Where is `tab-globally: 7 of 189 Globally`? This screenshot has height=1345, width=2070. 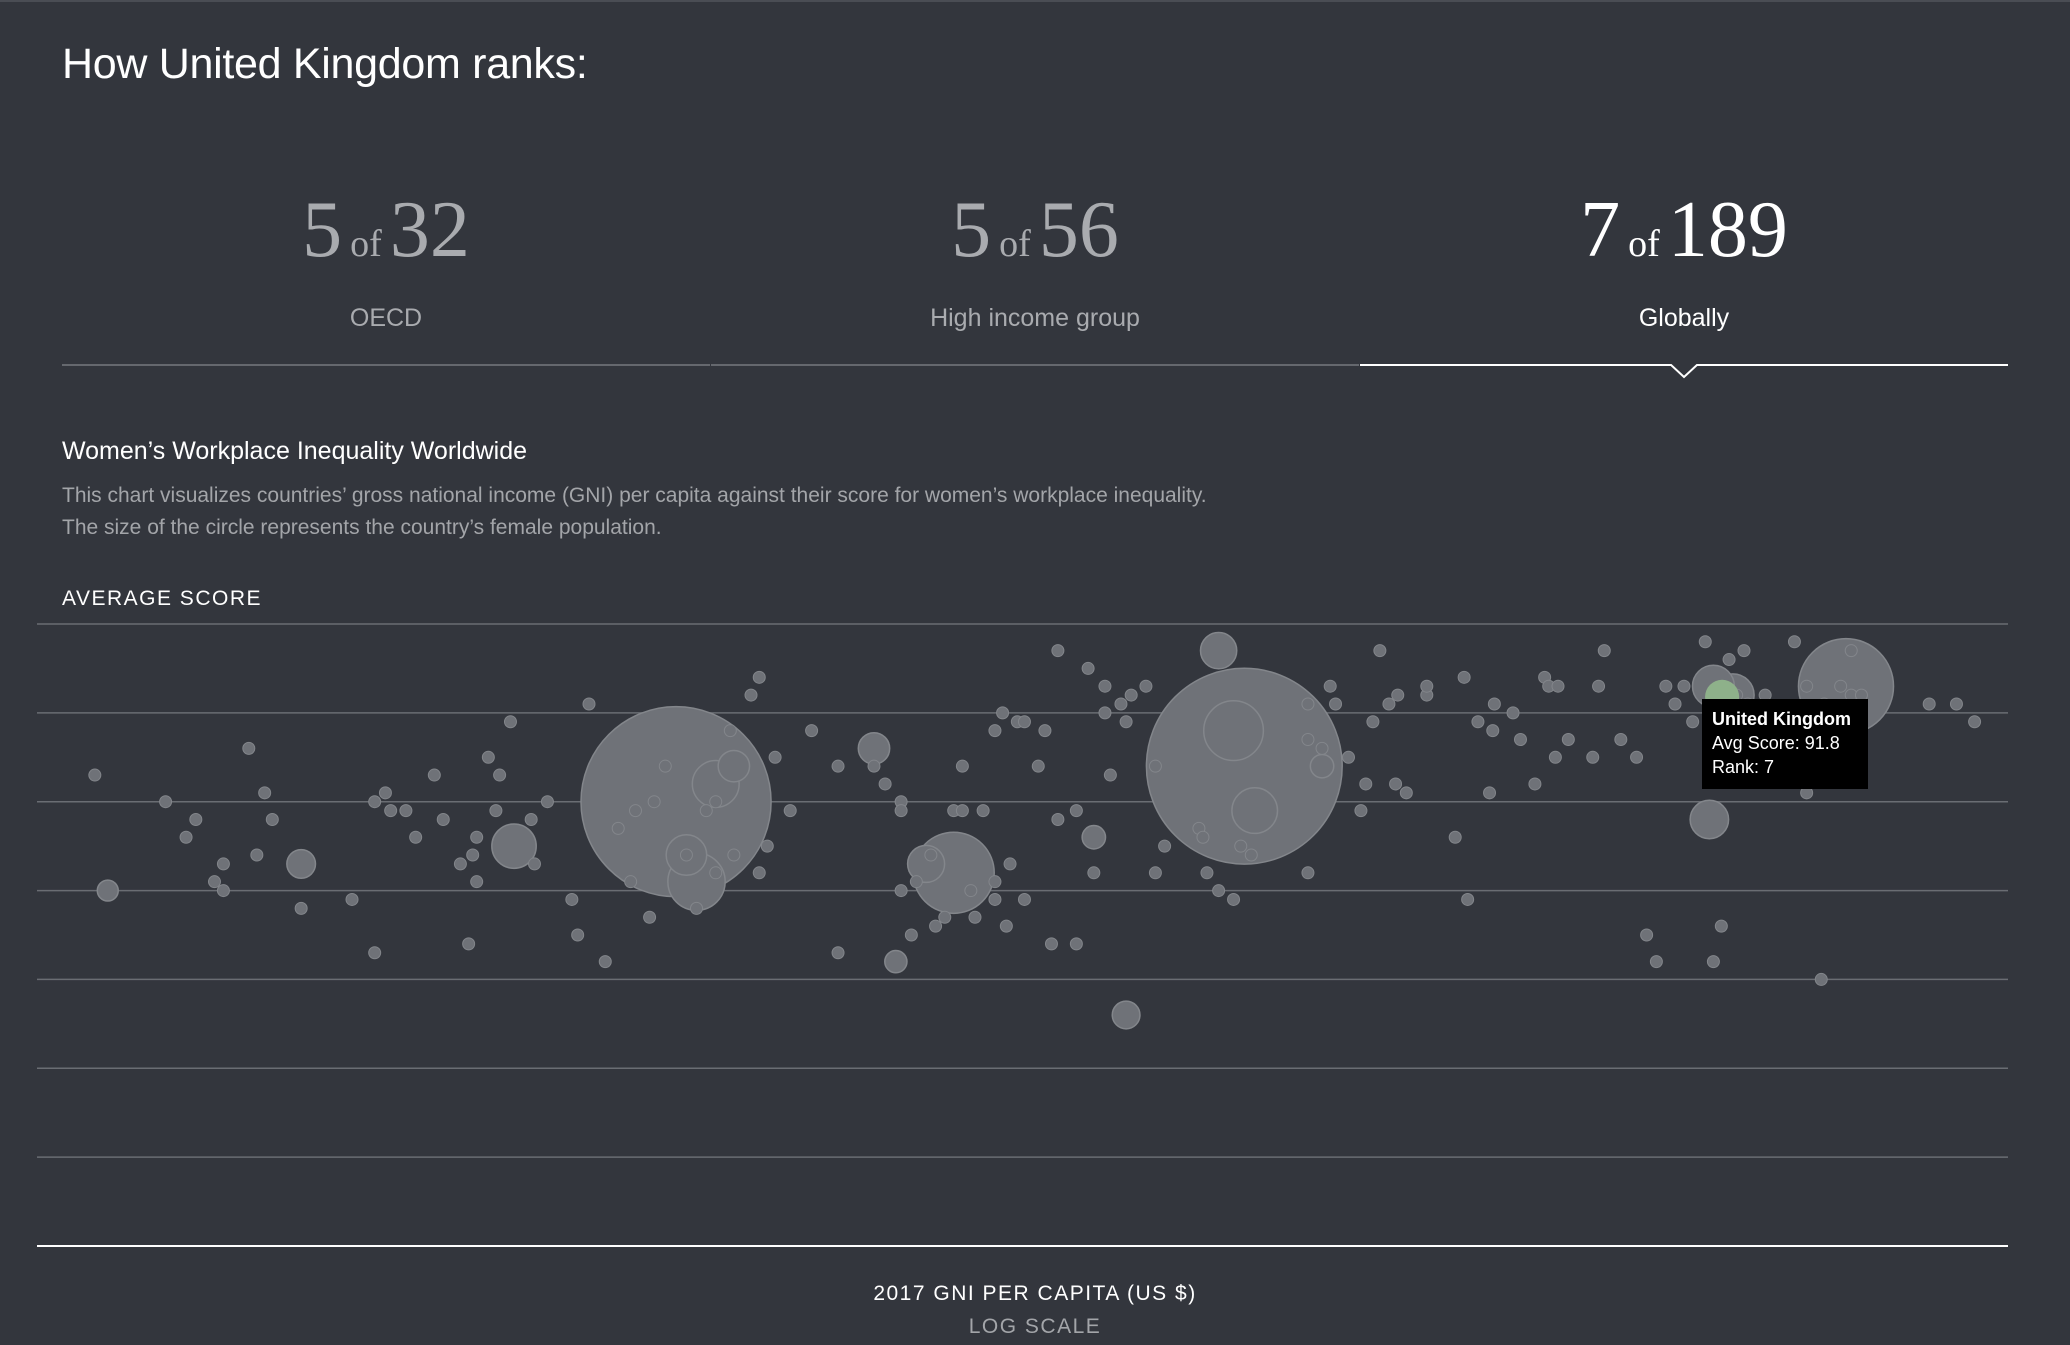
tab-globally: 7 of 189 Globally is located at coordinates (1684, 279).